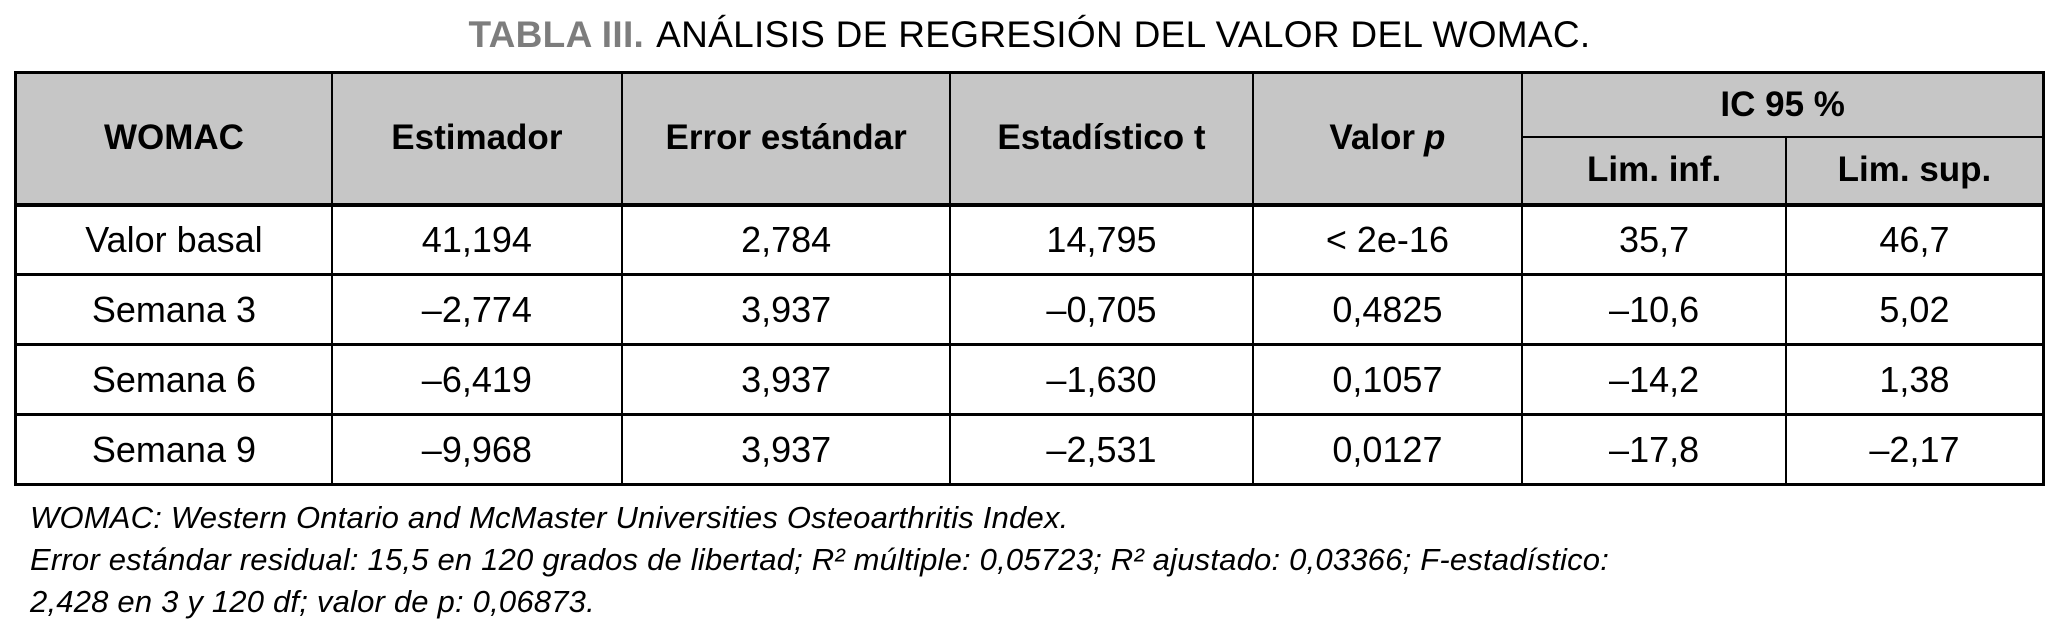 The image size is (2059, 640). What do you see at coordinates (173, 139) in the screenshot?
I see `col-header-womac: WOMAC` at bounding box center [173, 139].